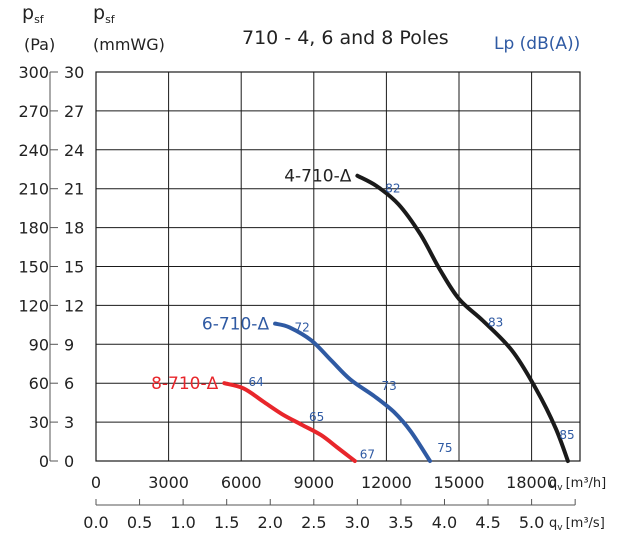 The height and width of the screenshot is (540, 617). Describe the element at coordinates (318, 177) in the screenshot. I see `curve-label-4-pole: 4-710-Δ` at that location.